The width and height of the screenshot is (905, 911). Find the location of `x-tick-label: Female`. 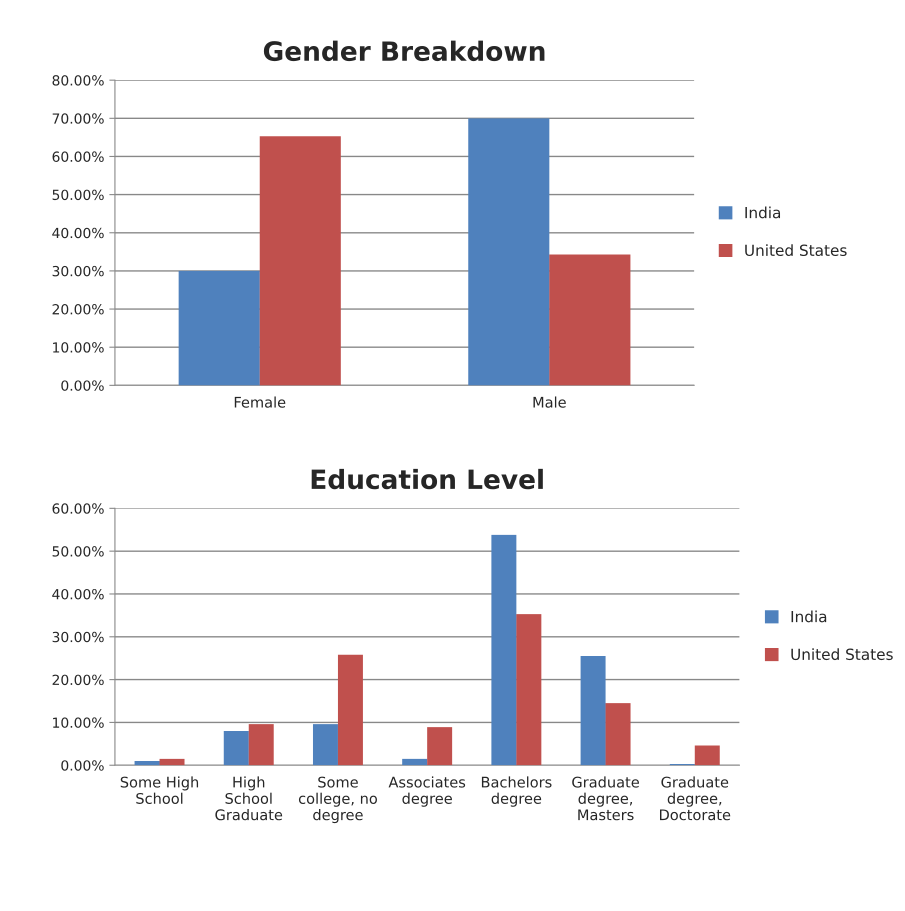

x-tick-label: Female is located at coordinates (260, 402).